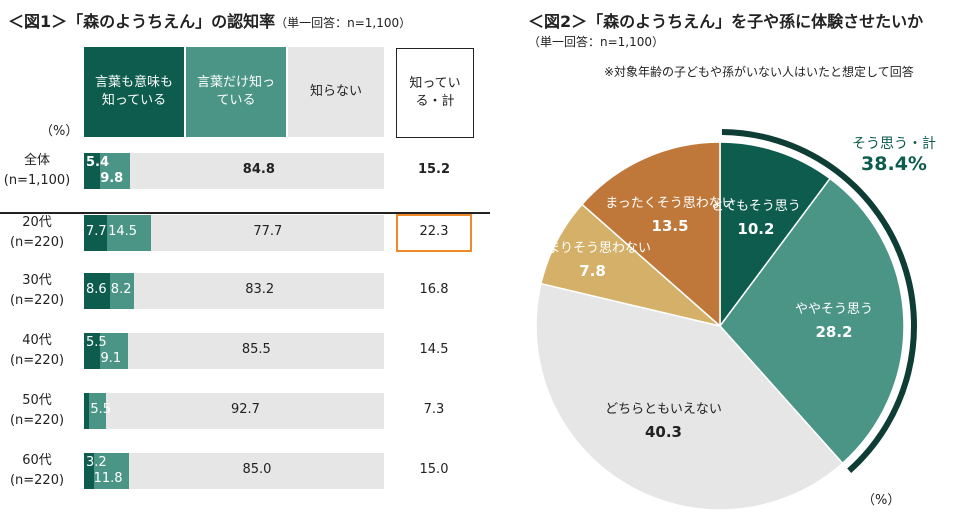 This screenshot has width=960, height=517. I want to click on highlight-box, so click(434, 233).